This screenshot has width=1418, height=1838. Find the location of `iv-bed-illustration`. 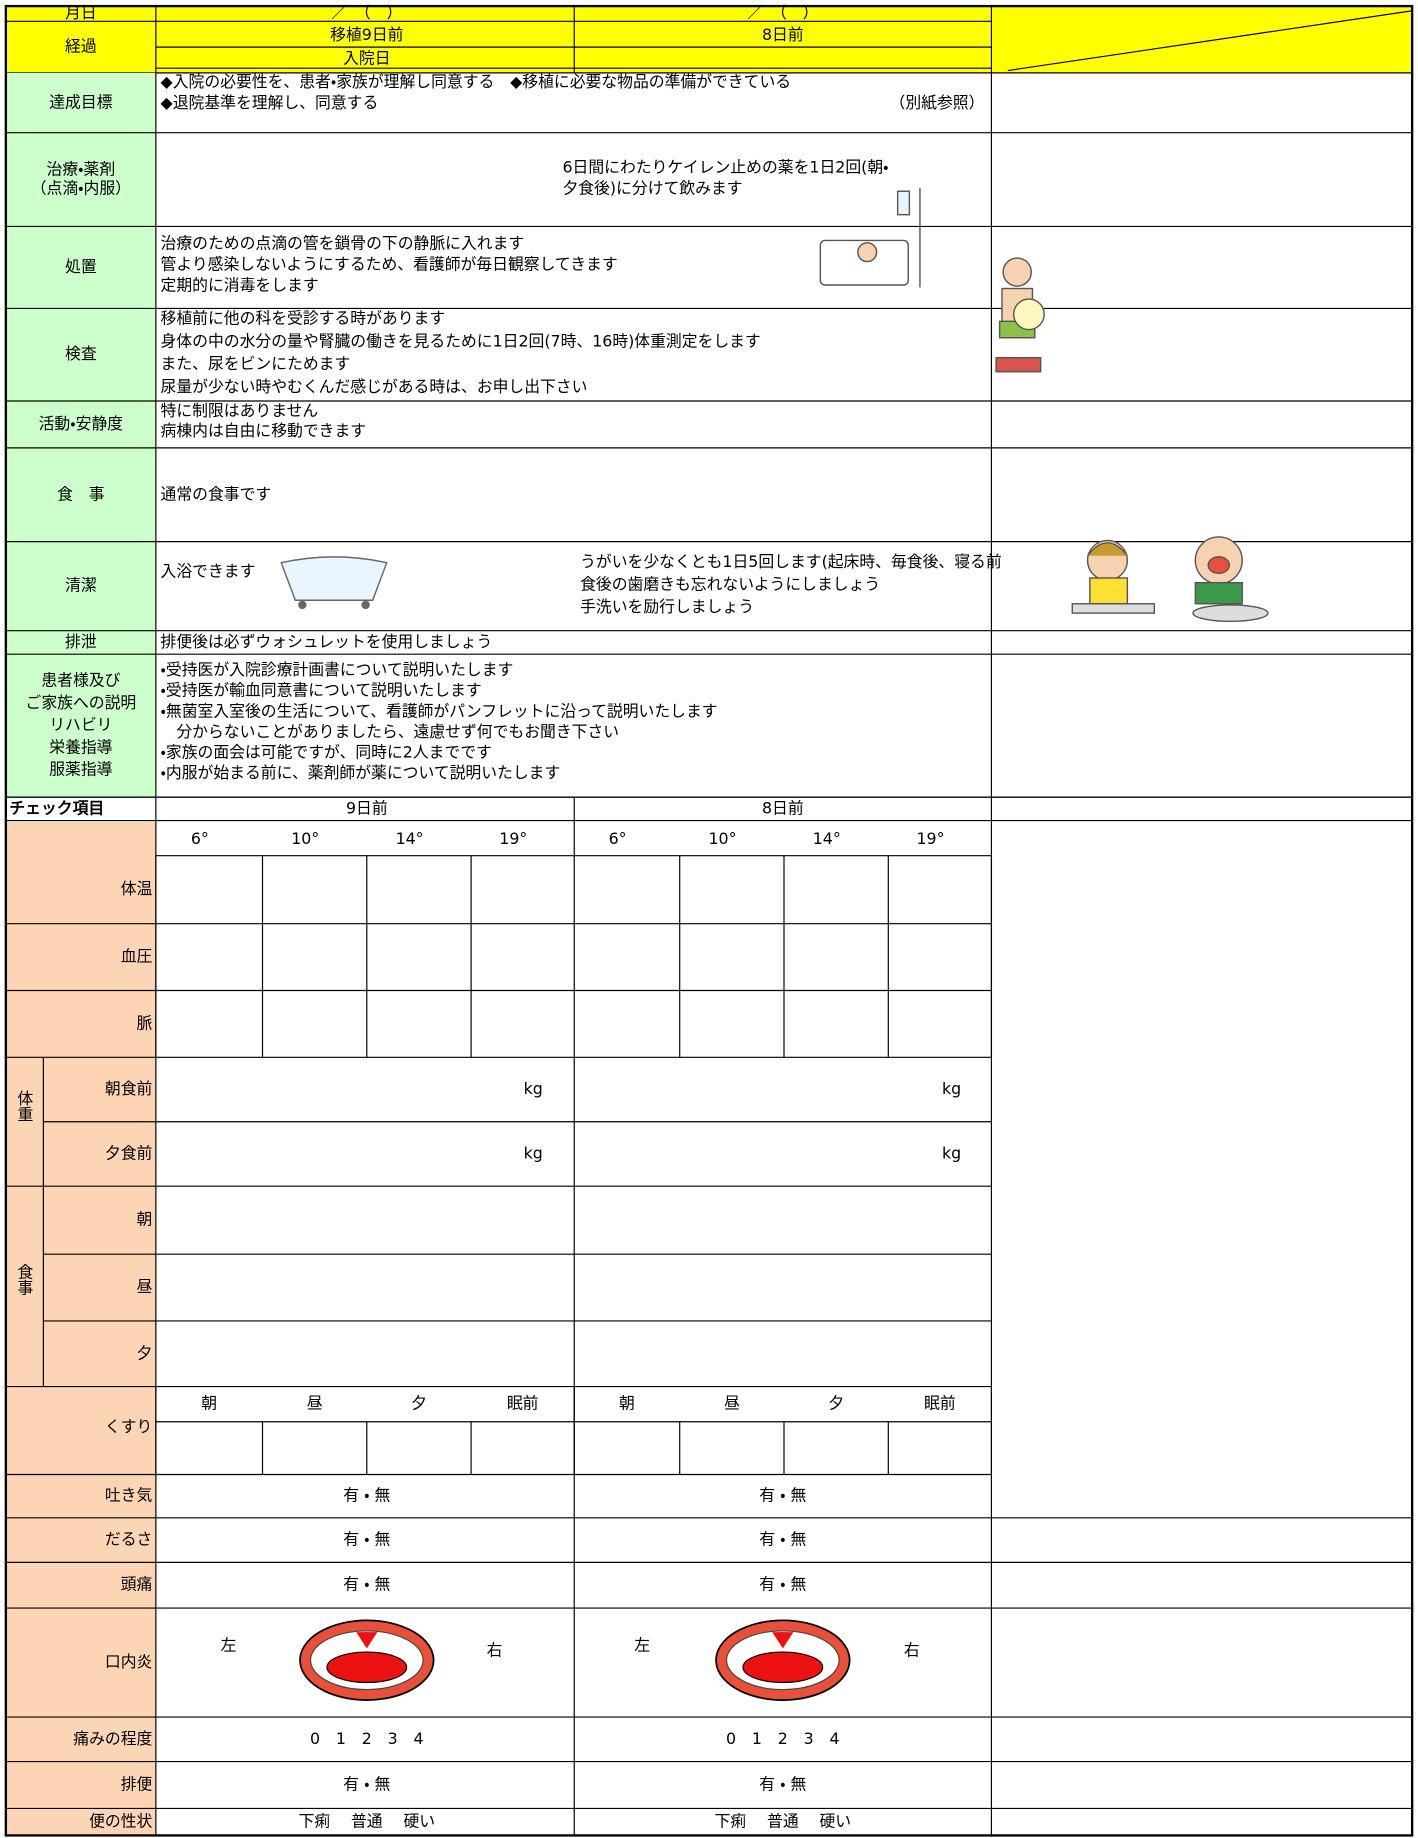

iv-bed-illustration is located at coordinates (870, 237).